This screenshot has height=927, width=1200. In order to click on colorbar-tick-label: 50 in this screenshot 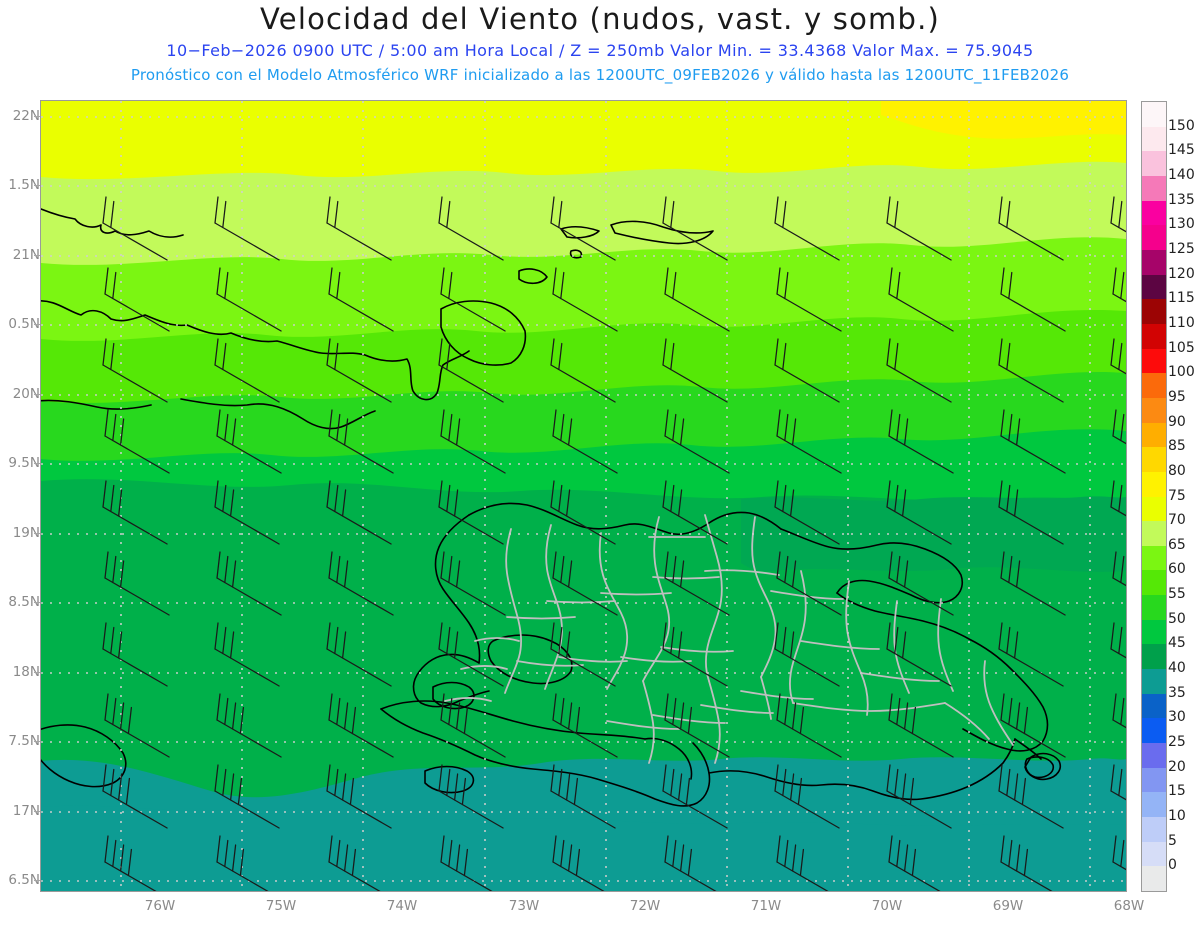, I will do `click(1177, 618)`.